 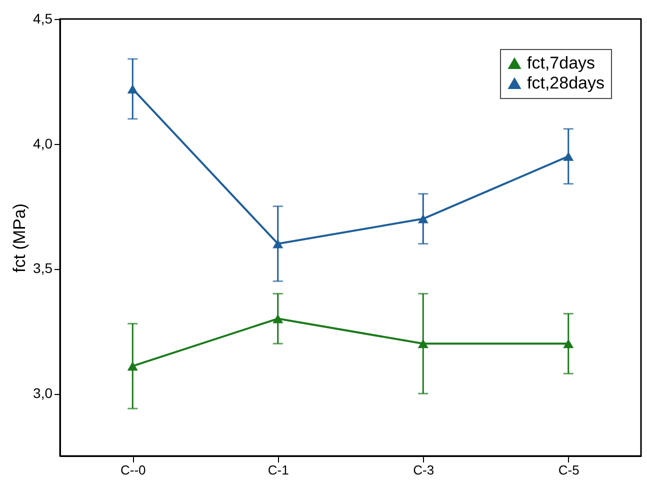 I want to click on x-tick-label: C-3, so click(x=423, y=470).